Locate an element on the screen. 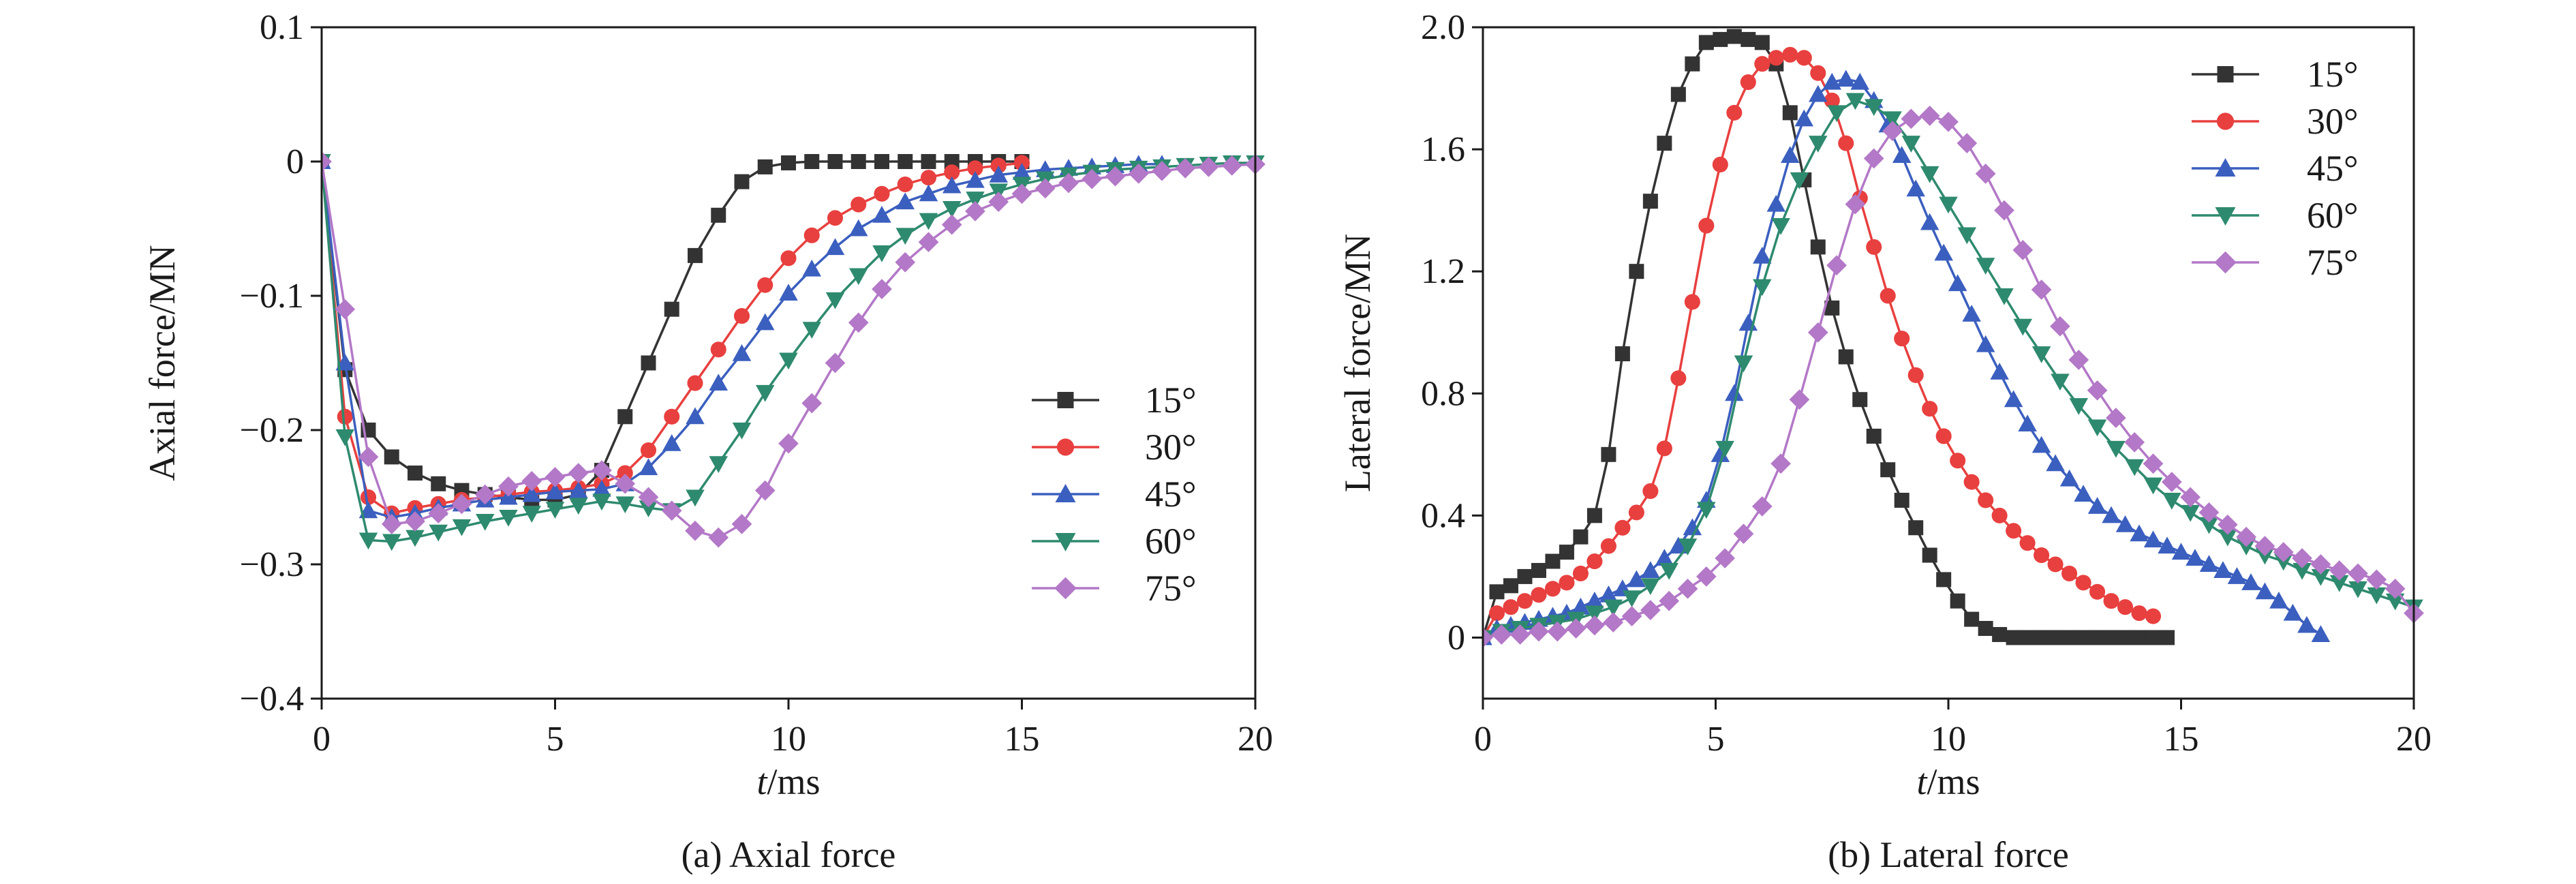 The width and height of the screenshot is (2576, 884). legend-item: 45° is located at coordinates (2275, 168).